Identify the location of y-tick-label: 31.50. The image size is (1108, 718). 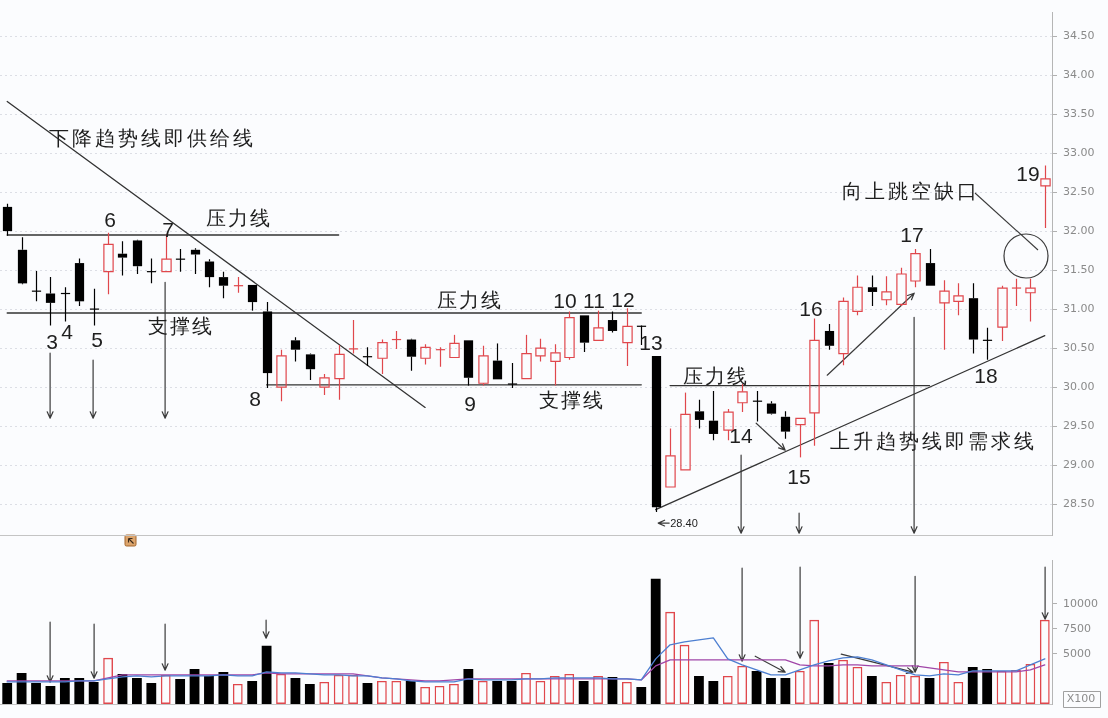
(1079, 269).